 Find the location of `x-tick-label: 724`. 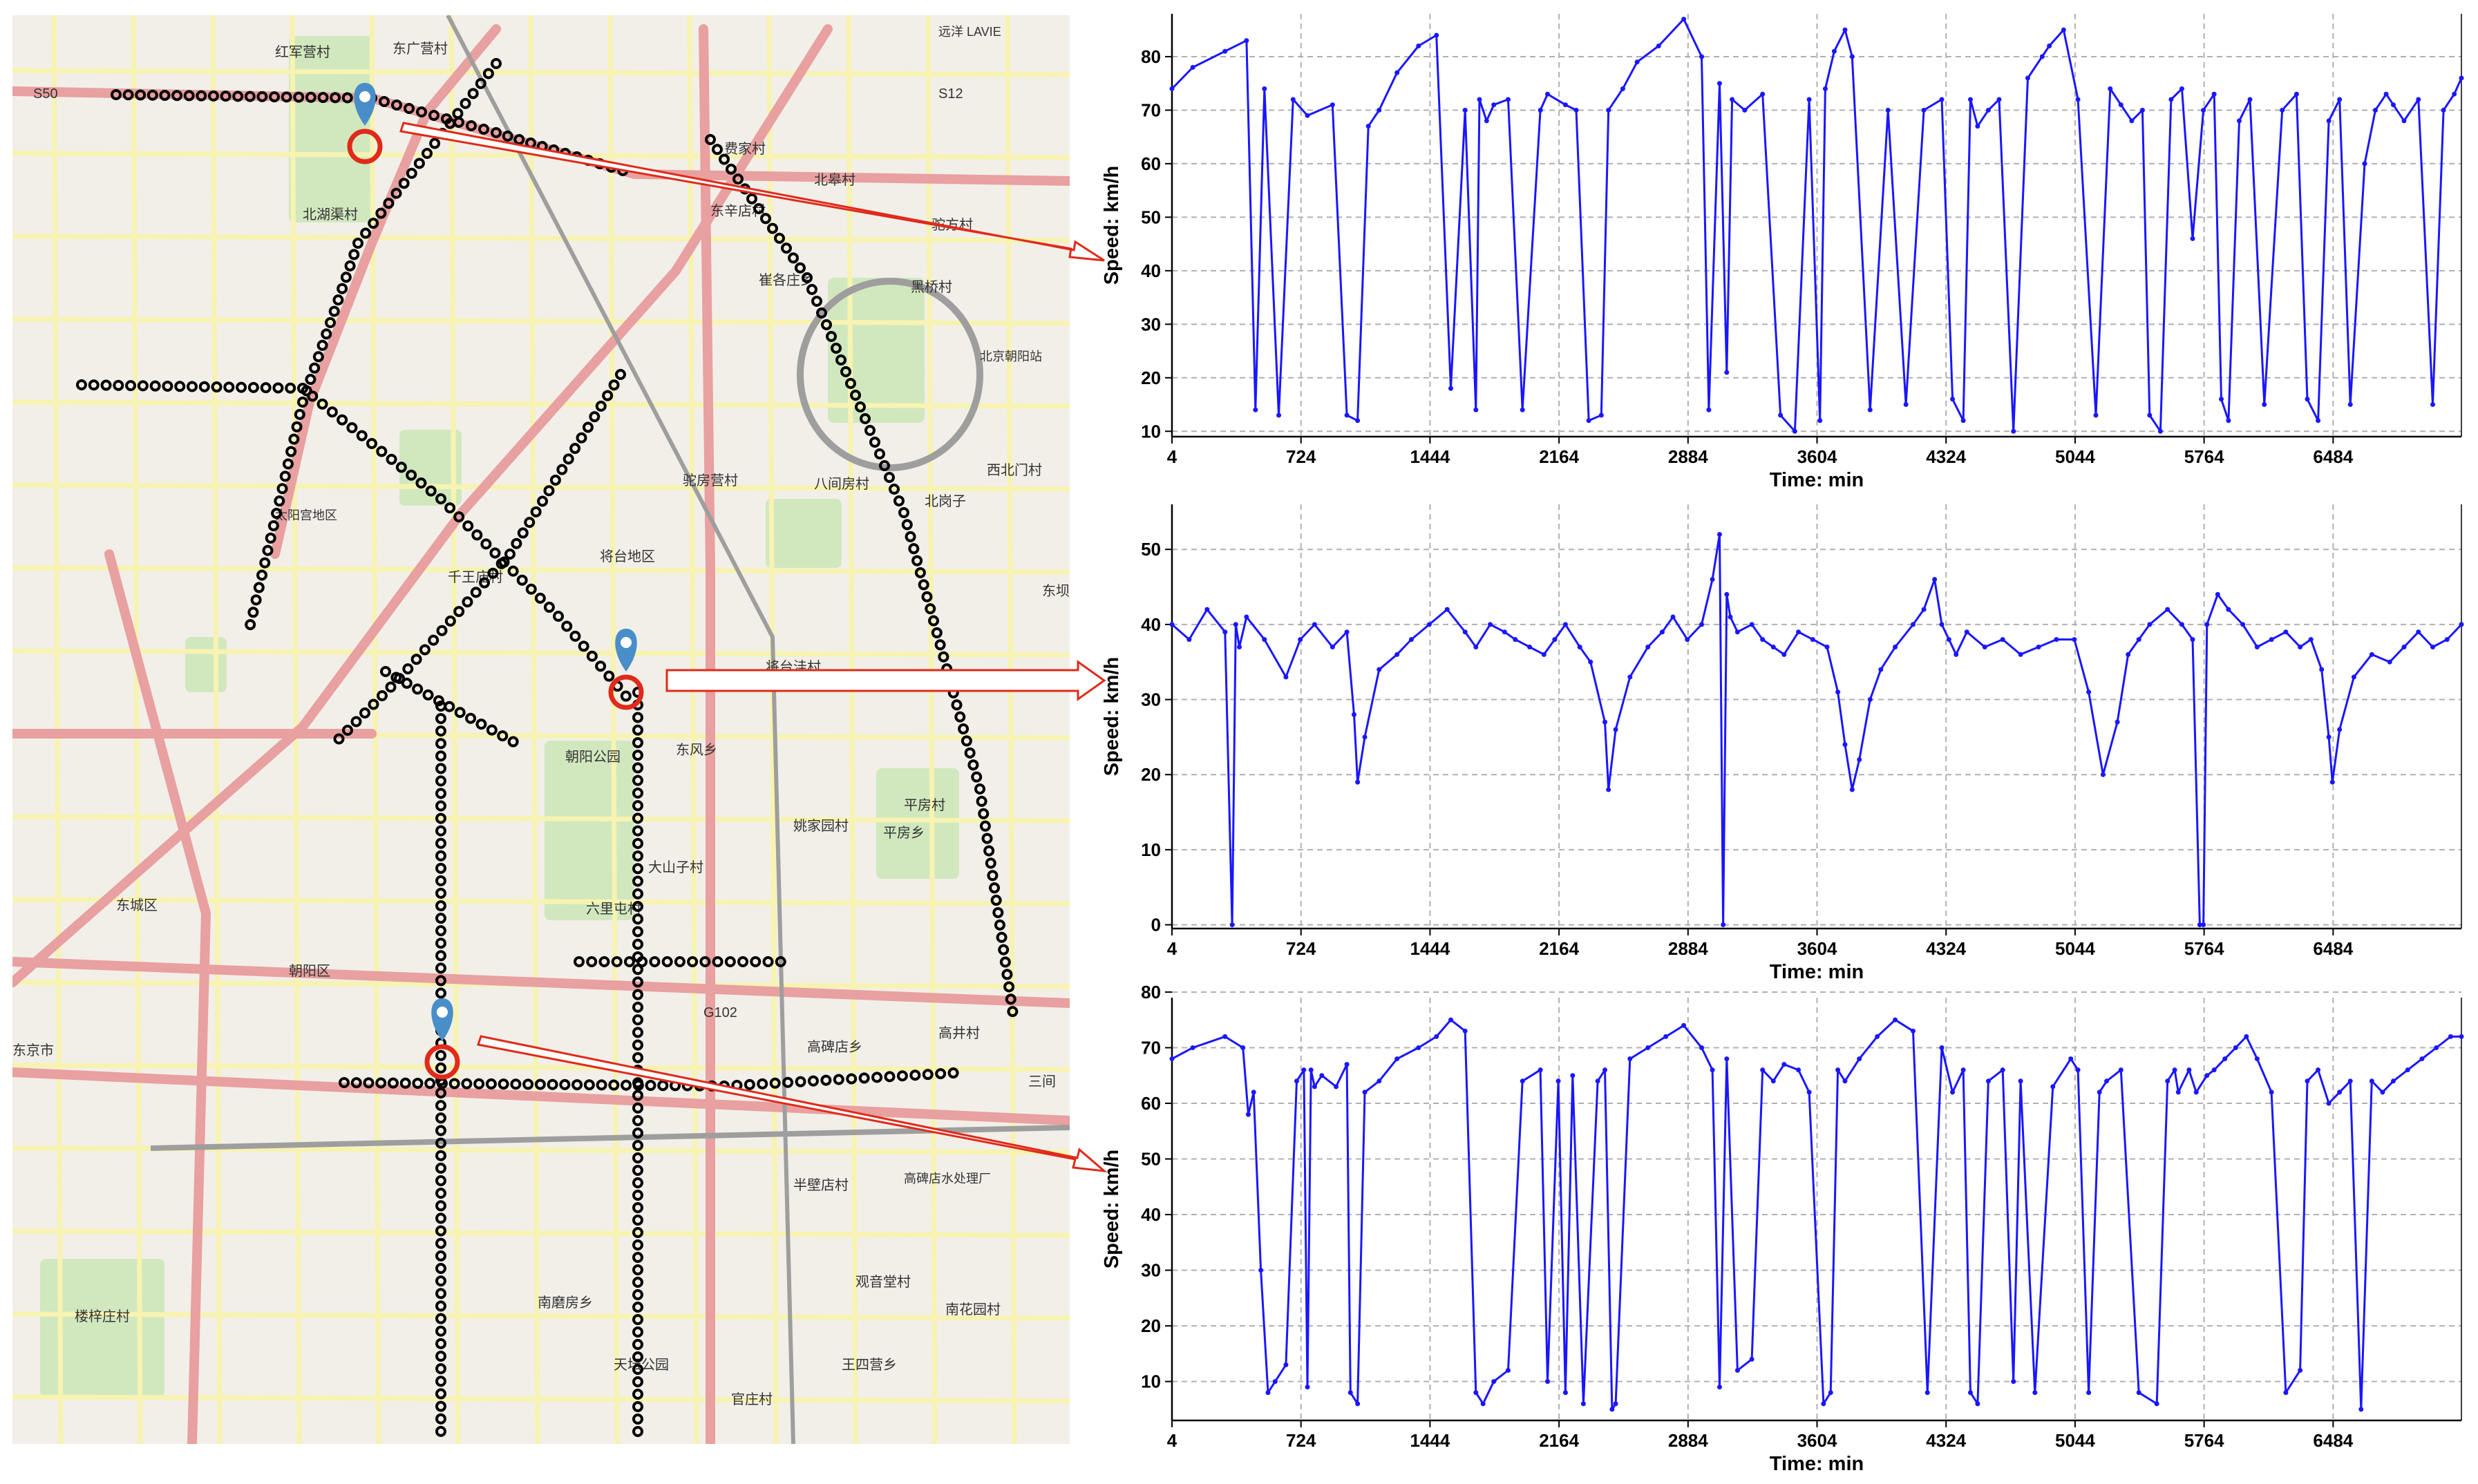

x-tick-label: 724 is located at coordinates (1301, 1440).